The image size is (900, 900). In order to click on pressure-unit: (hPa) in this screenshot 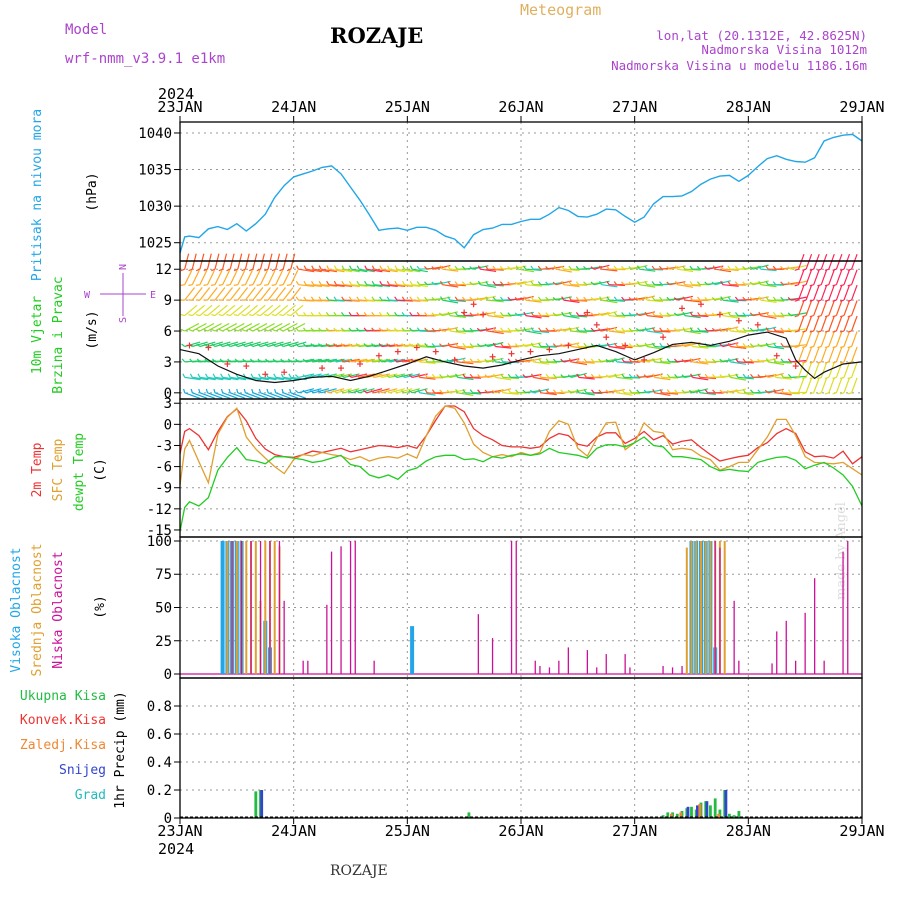, I will do `click(92, 191)`.